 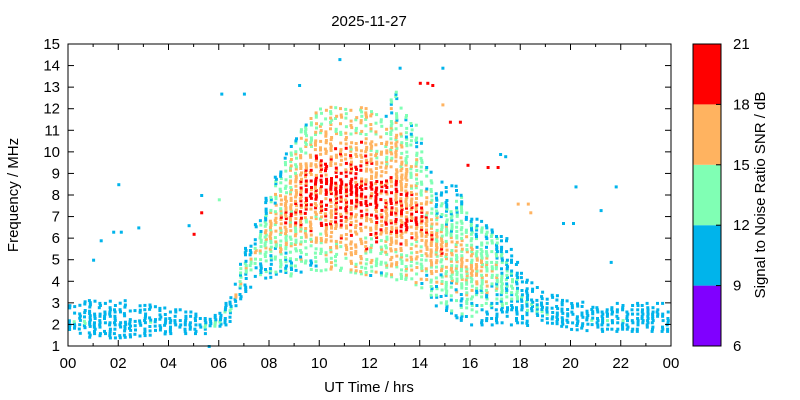 I want to click on isolated-point, so click(x=563, y=223).